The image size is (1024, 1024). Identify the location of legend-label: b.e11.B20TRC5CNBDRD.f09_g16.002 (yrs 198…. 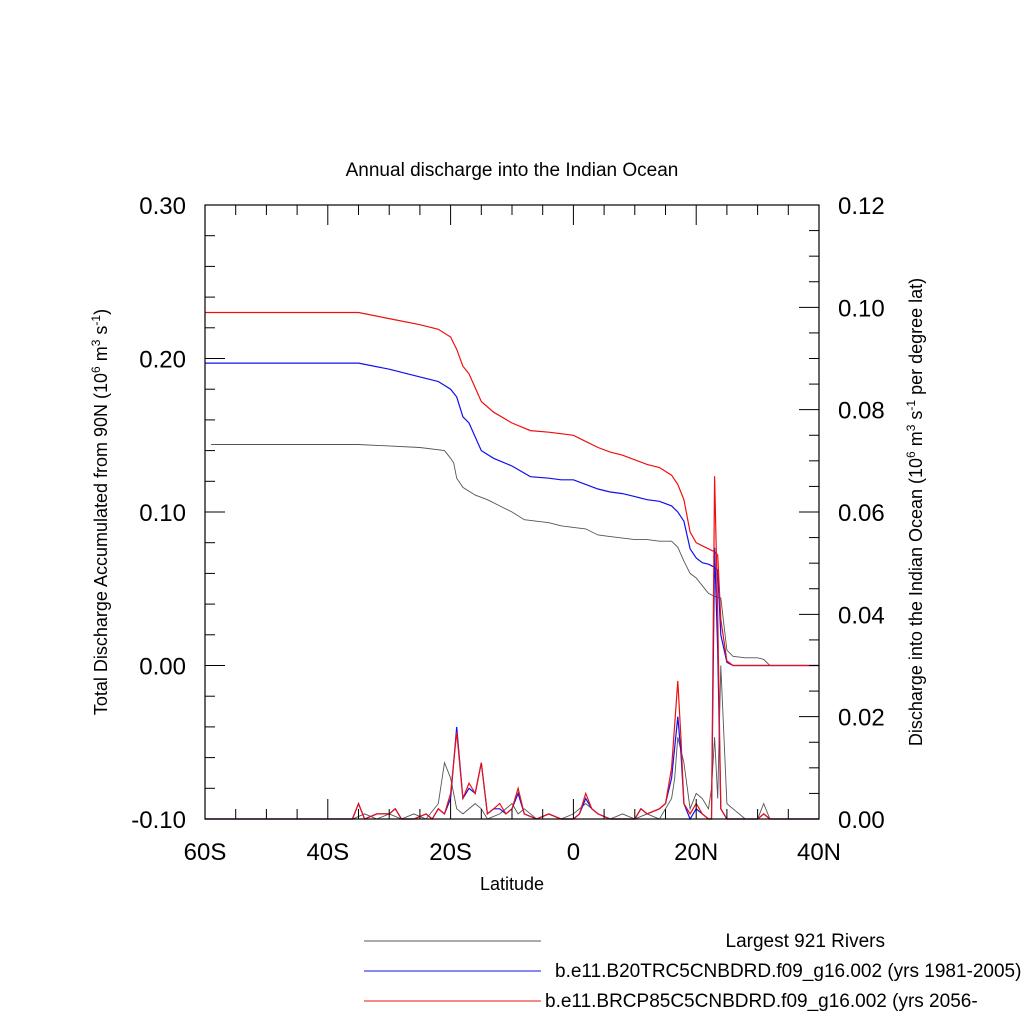
(788, 971).